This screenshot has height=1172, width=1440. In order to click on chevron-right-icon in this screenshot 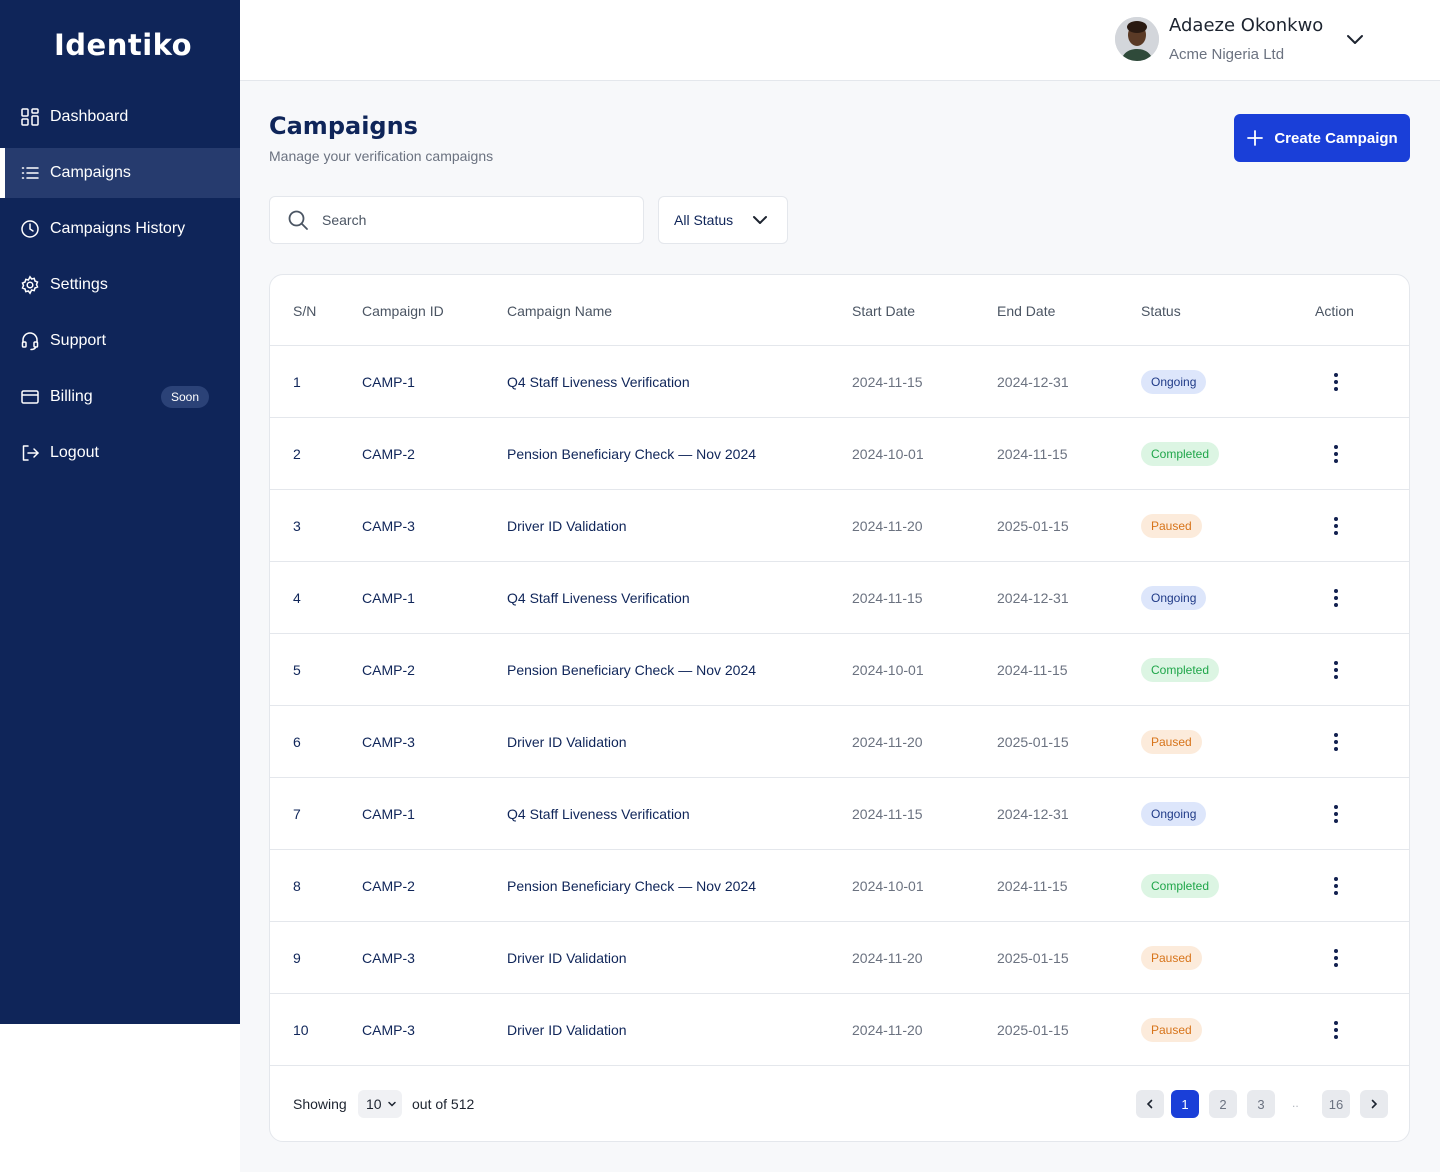, I will do `click(1374, 1104)`.